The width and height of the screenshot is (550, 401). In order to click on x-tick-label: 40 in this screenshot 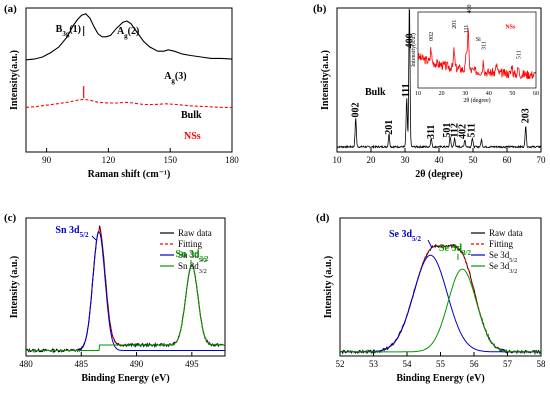, I will do `click(440, 160)`.